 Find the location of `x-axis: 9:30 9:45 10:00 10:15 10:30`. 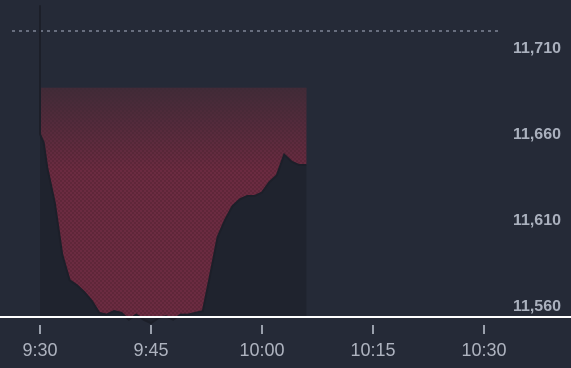

x-axis: 9:30 9:45 10:00 10:15 10:30 is located at coordinates (264, 342).